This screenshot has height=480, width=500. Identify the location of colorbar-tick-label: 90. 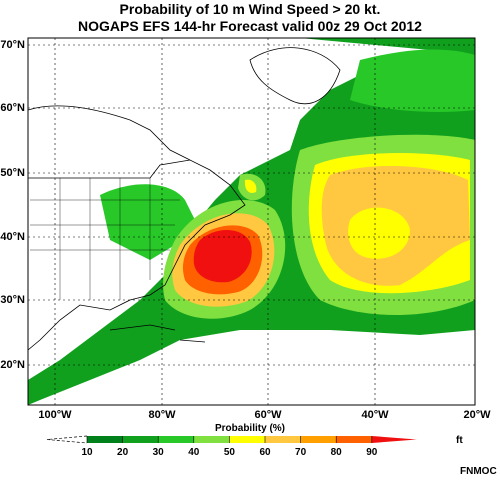
(372, 452).